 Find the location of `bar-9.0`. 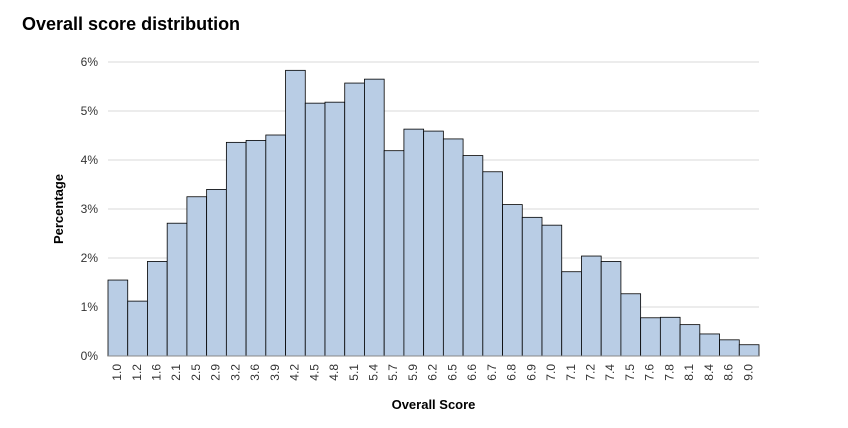

bar-9.0 is located at coordinates (749, 350).